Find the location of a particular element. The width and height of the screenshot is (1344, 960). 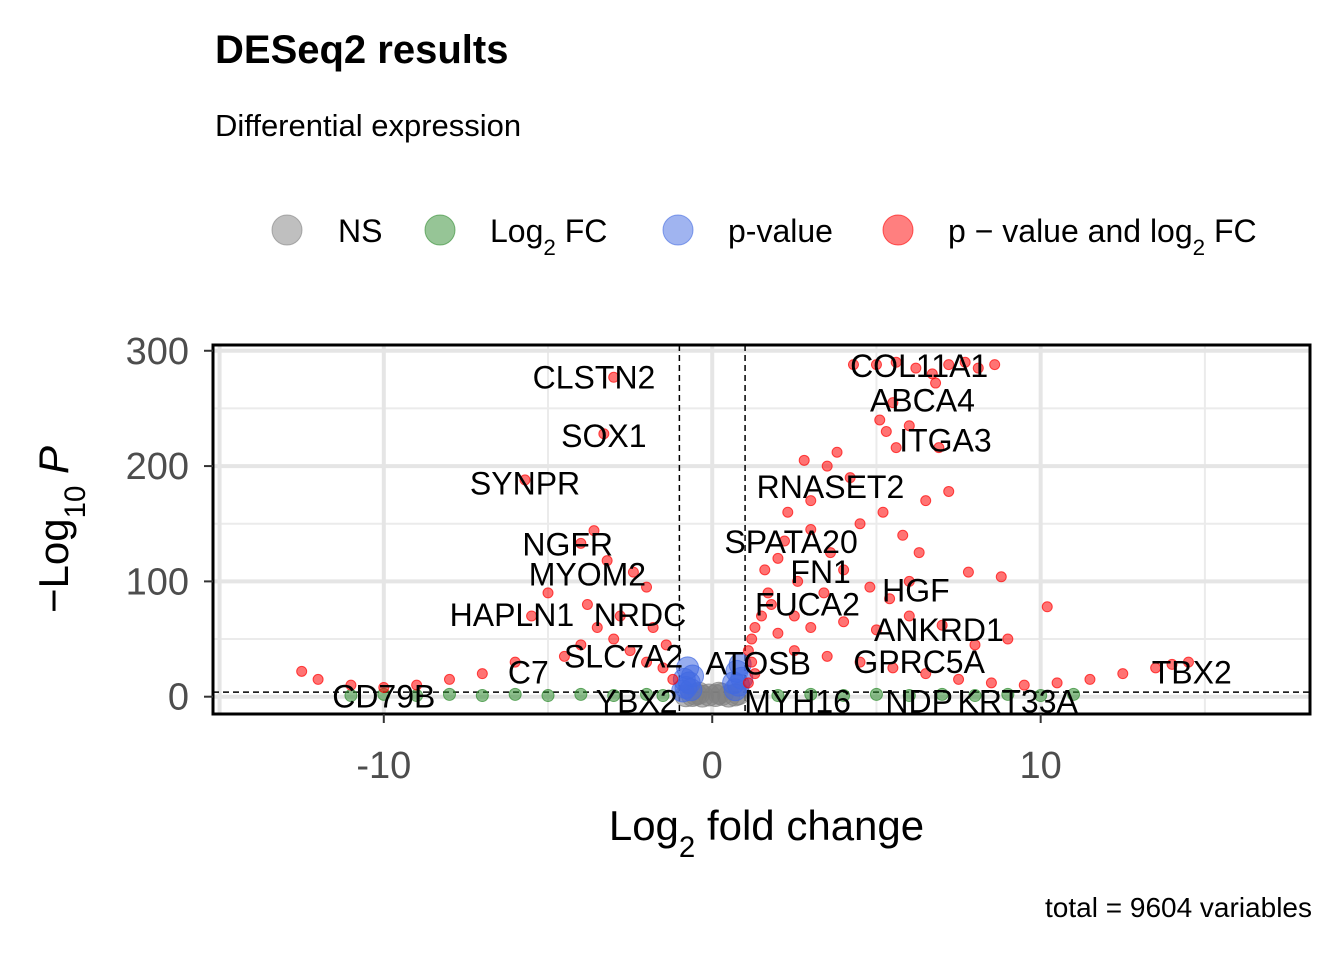

gene-label: GPRC5A is located at coordinates (919, 662).